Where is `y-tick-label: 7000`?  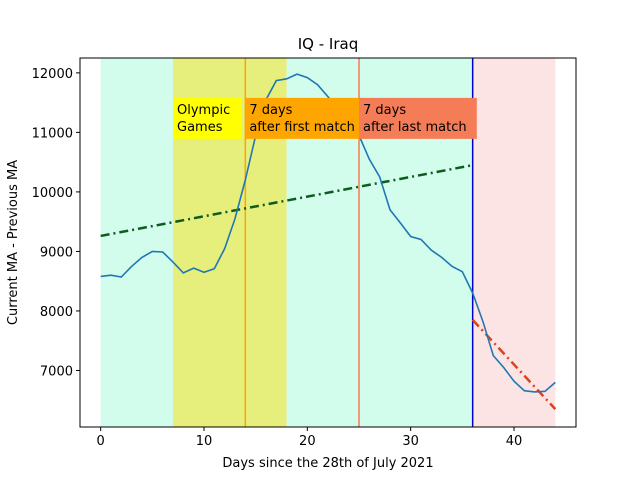
y-tick-label: 7000 is located at coordinates (56, 371).